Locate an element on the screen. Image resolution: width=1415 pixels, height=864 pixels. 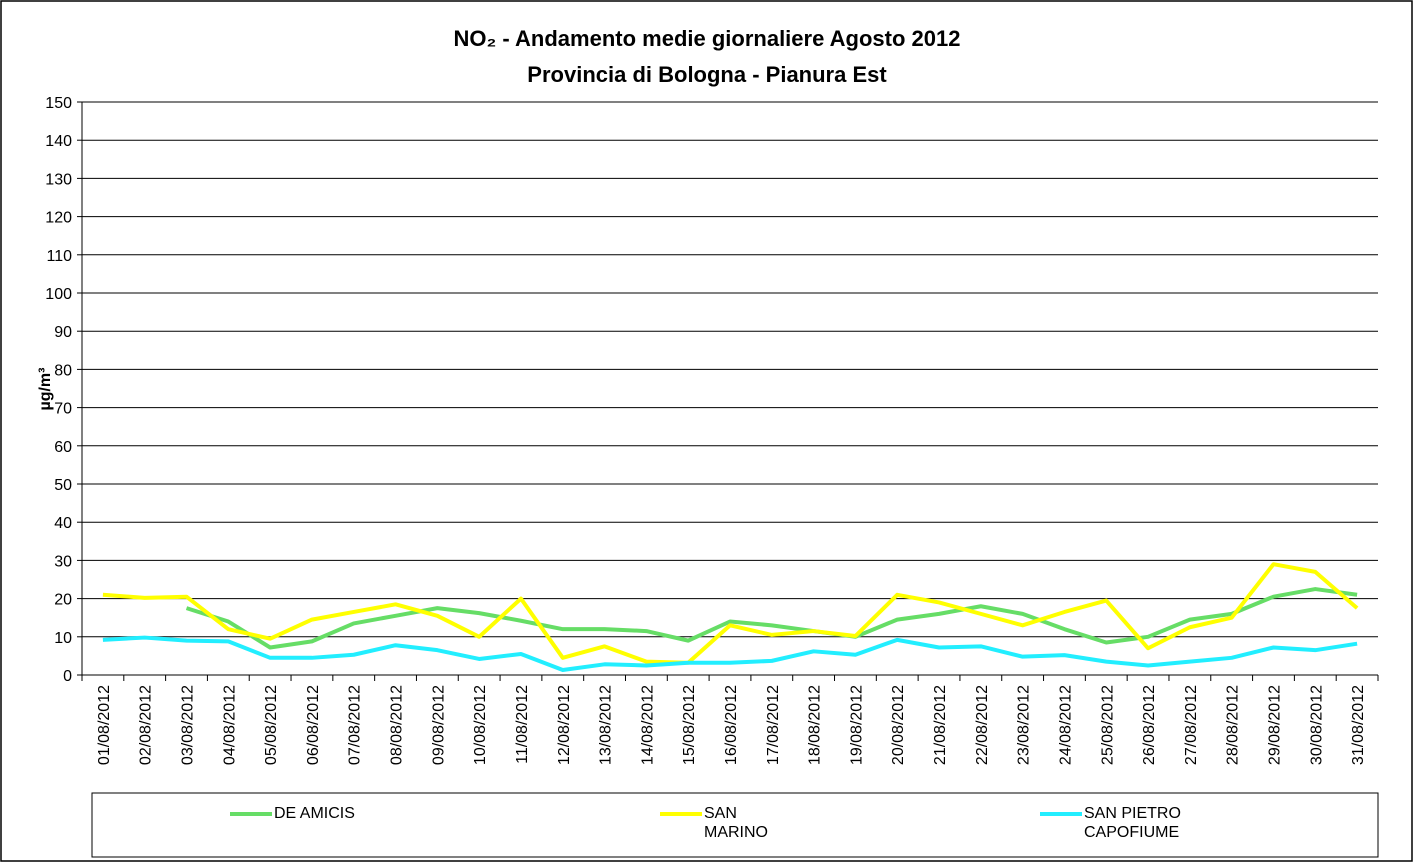
x-tick-label: 08/08/2012 is located at coordinates (397, 725).